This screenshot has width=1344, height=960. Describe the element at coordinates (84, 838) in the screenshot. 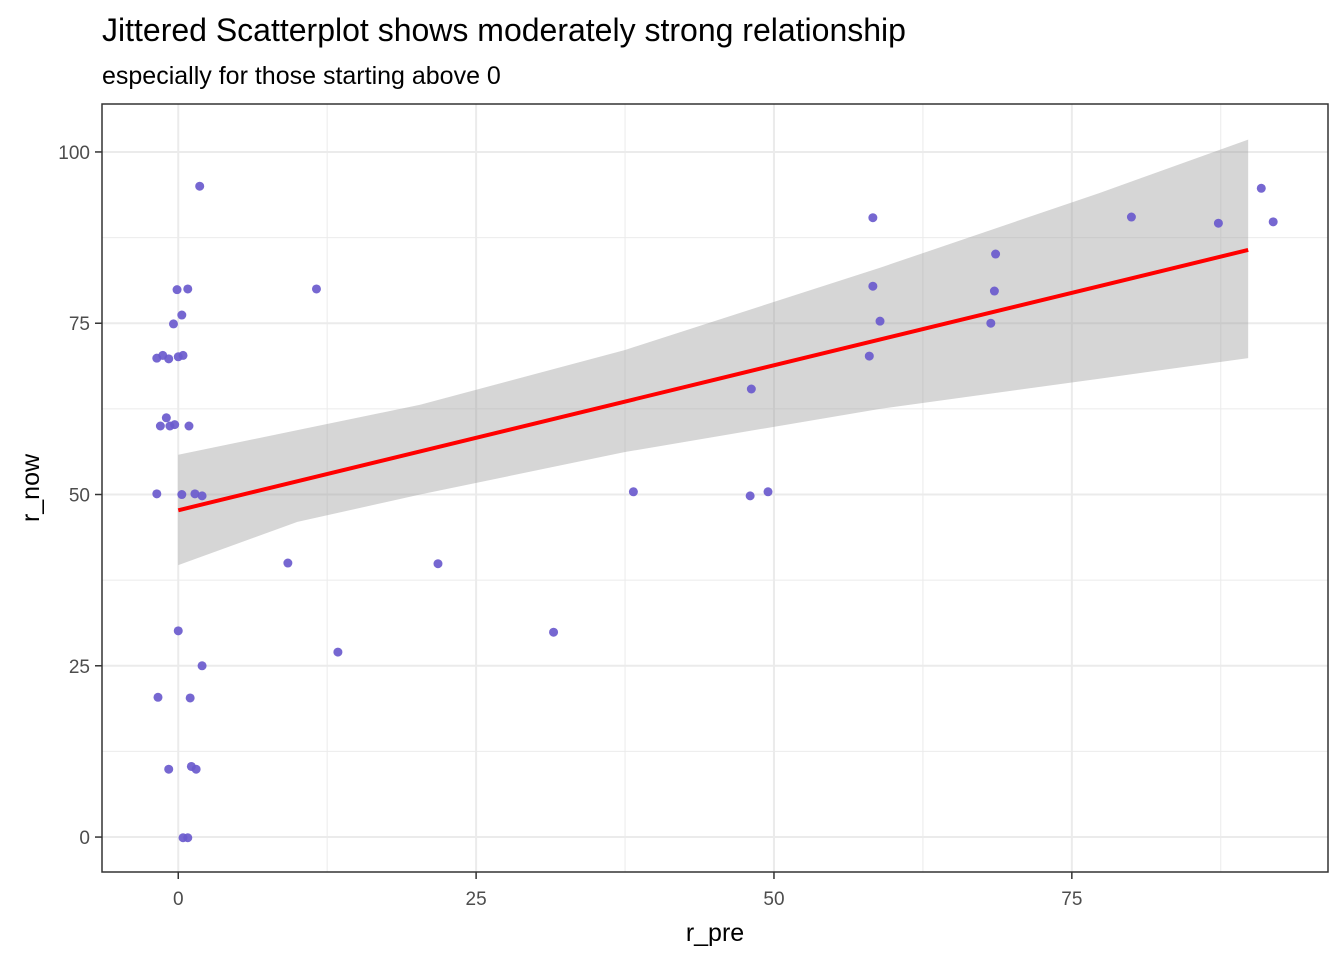

I see `y-tick-label: 0` at that location.